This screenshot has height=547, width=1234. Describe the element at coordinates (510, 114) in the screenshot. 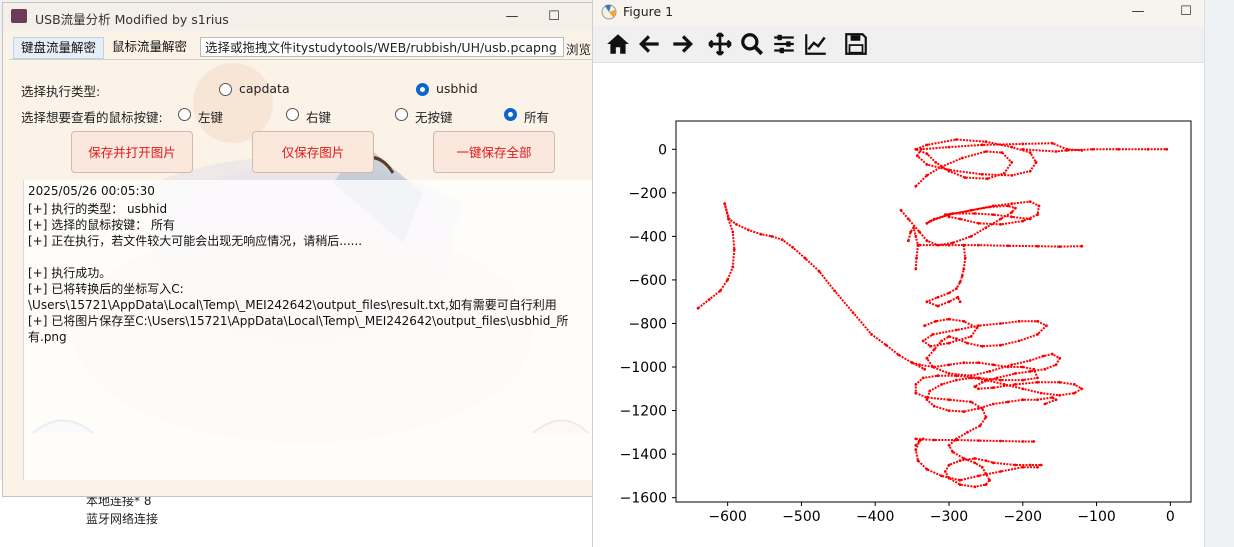

I see `all-buttons-radio` at that location.